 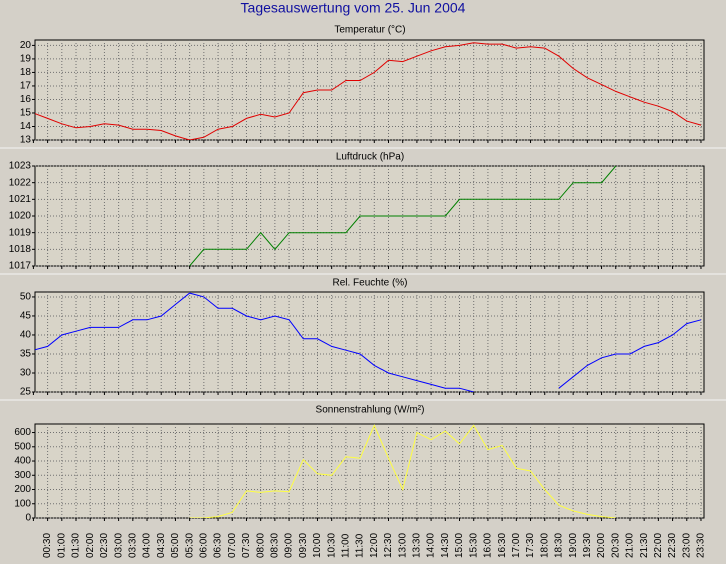 I want to click on x-tick-label: 11:00, so click(x=346, y=545).